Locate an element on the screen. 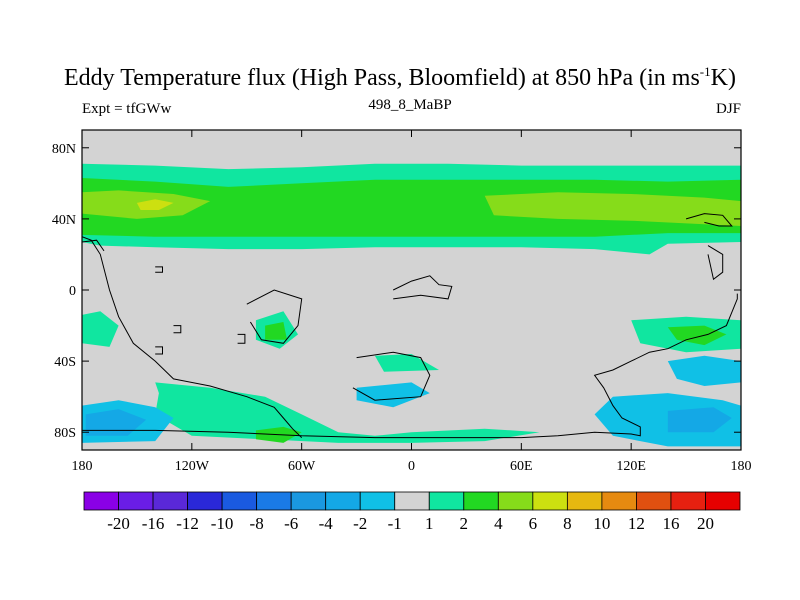 The width and height of the screenshot is (800, 600). colorbar-label: 12 is located at coordinates (636, 523).